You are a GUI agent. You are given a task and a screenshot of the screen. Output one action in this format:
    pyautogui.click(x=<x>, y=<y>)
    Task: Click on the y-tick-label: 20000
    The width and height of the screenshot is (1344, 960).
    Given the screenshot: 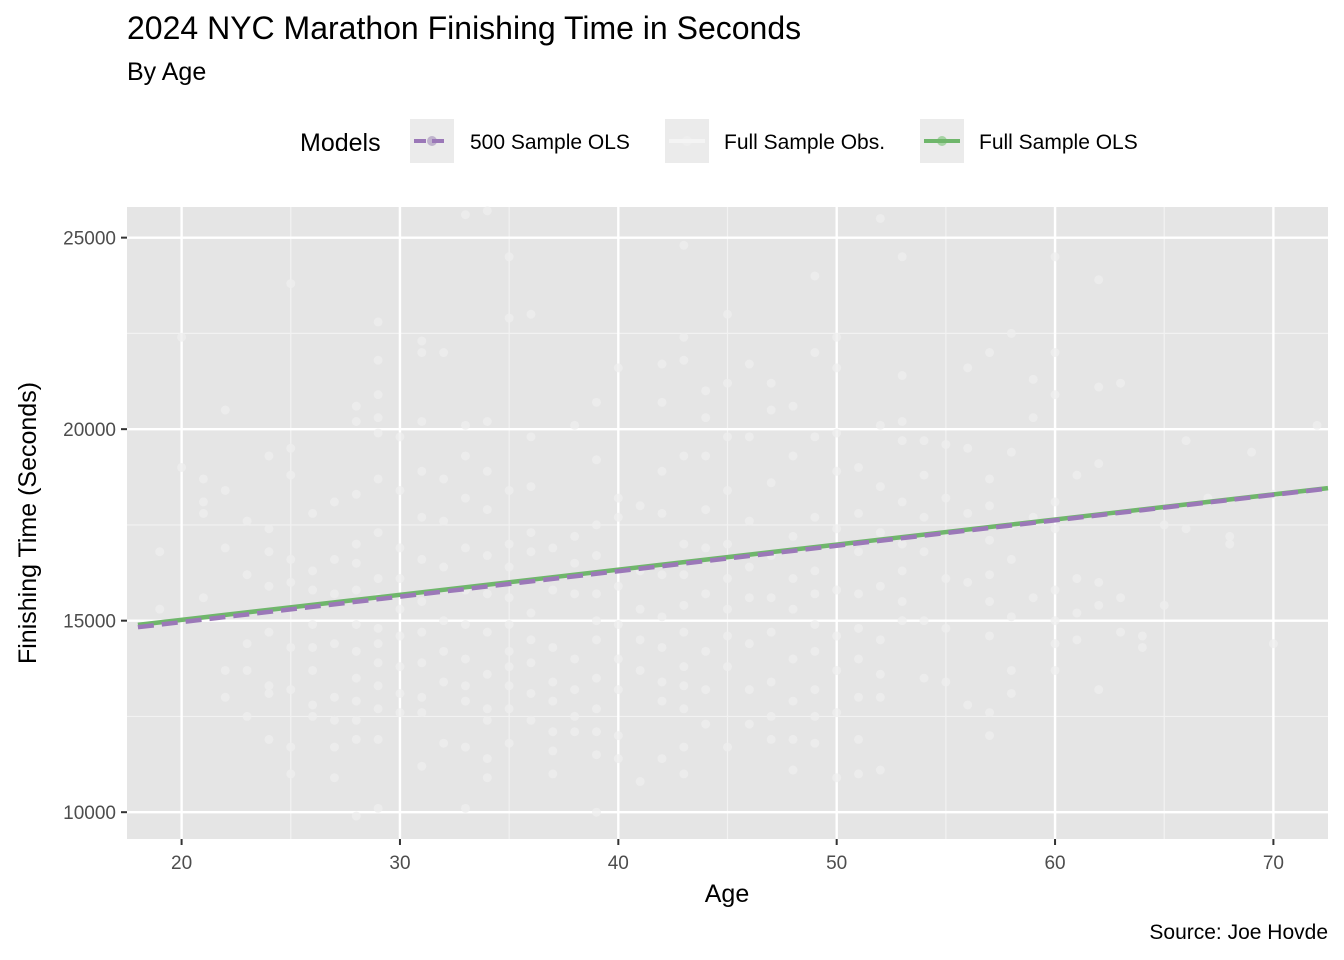 What is the action you would take?
    pyautogui.click(x=89, y=430)
    